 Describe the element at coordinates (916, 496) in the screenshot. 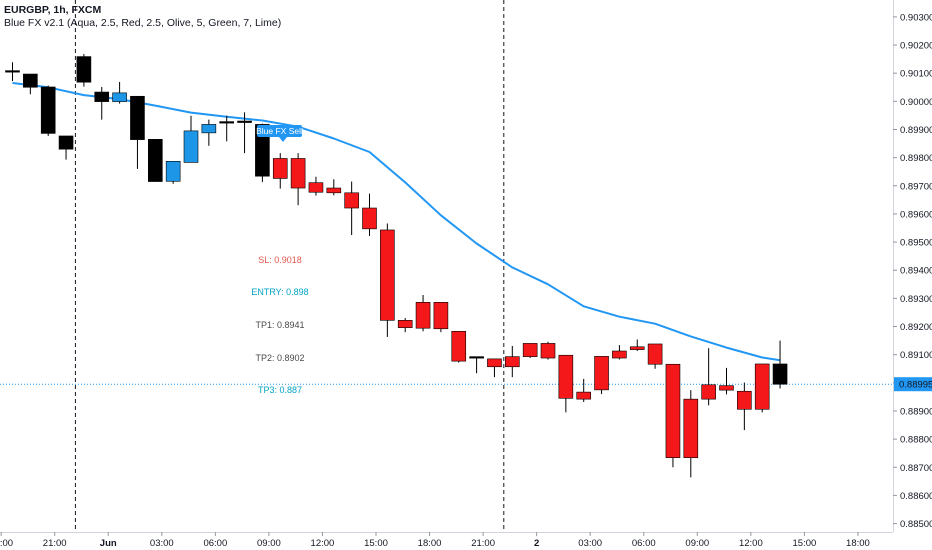

I see `price-tick-label: 0.88600` at that location.